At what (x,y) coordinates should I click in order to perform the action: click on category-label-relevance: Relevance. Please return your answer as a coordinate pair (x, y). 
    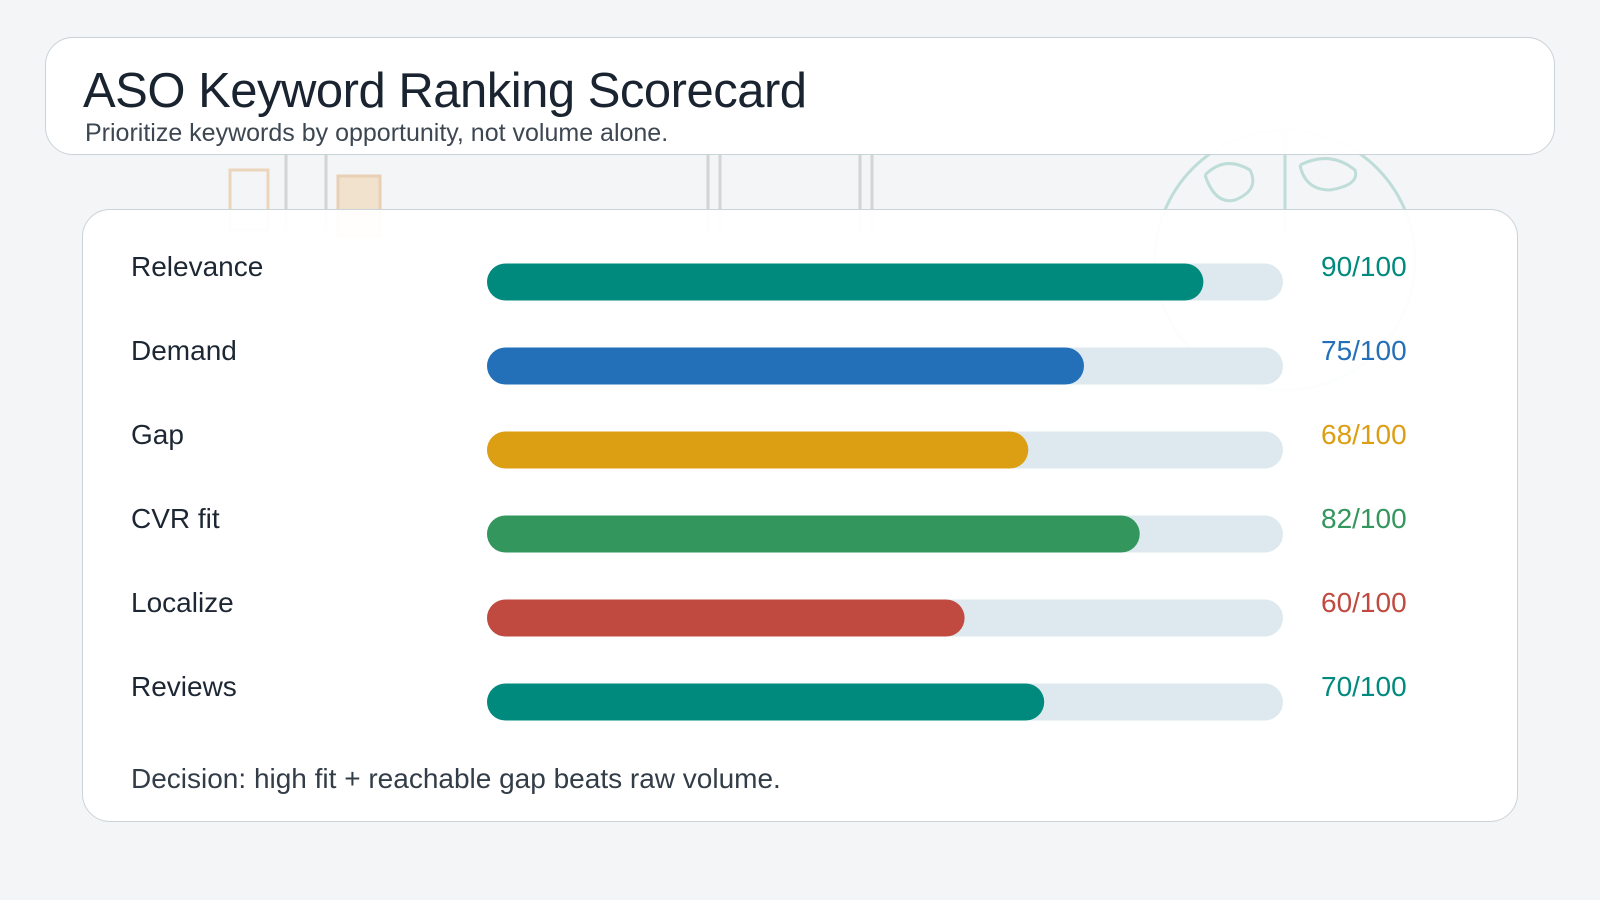
    Looking at the image, I should click on (197, 266).